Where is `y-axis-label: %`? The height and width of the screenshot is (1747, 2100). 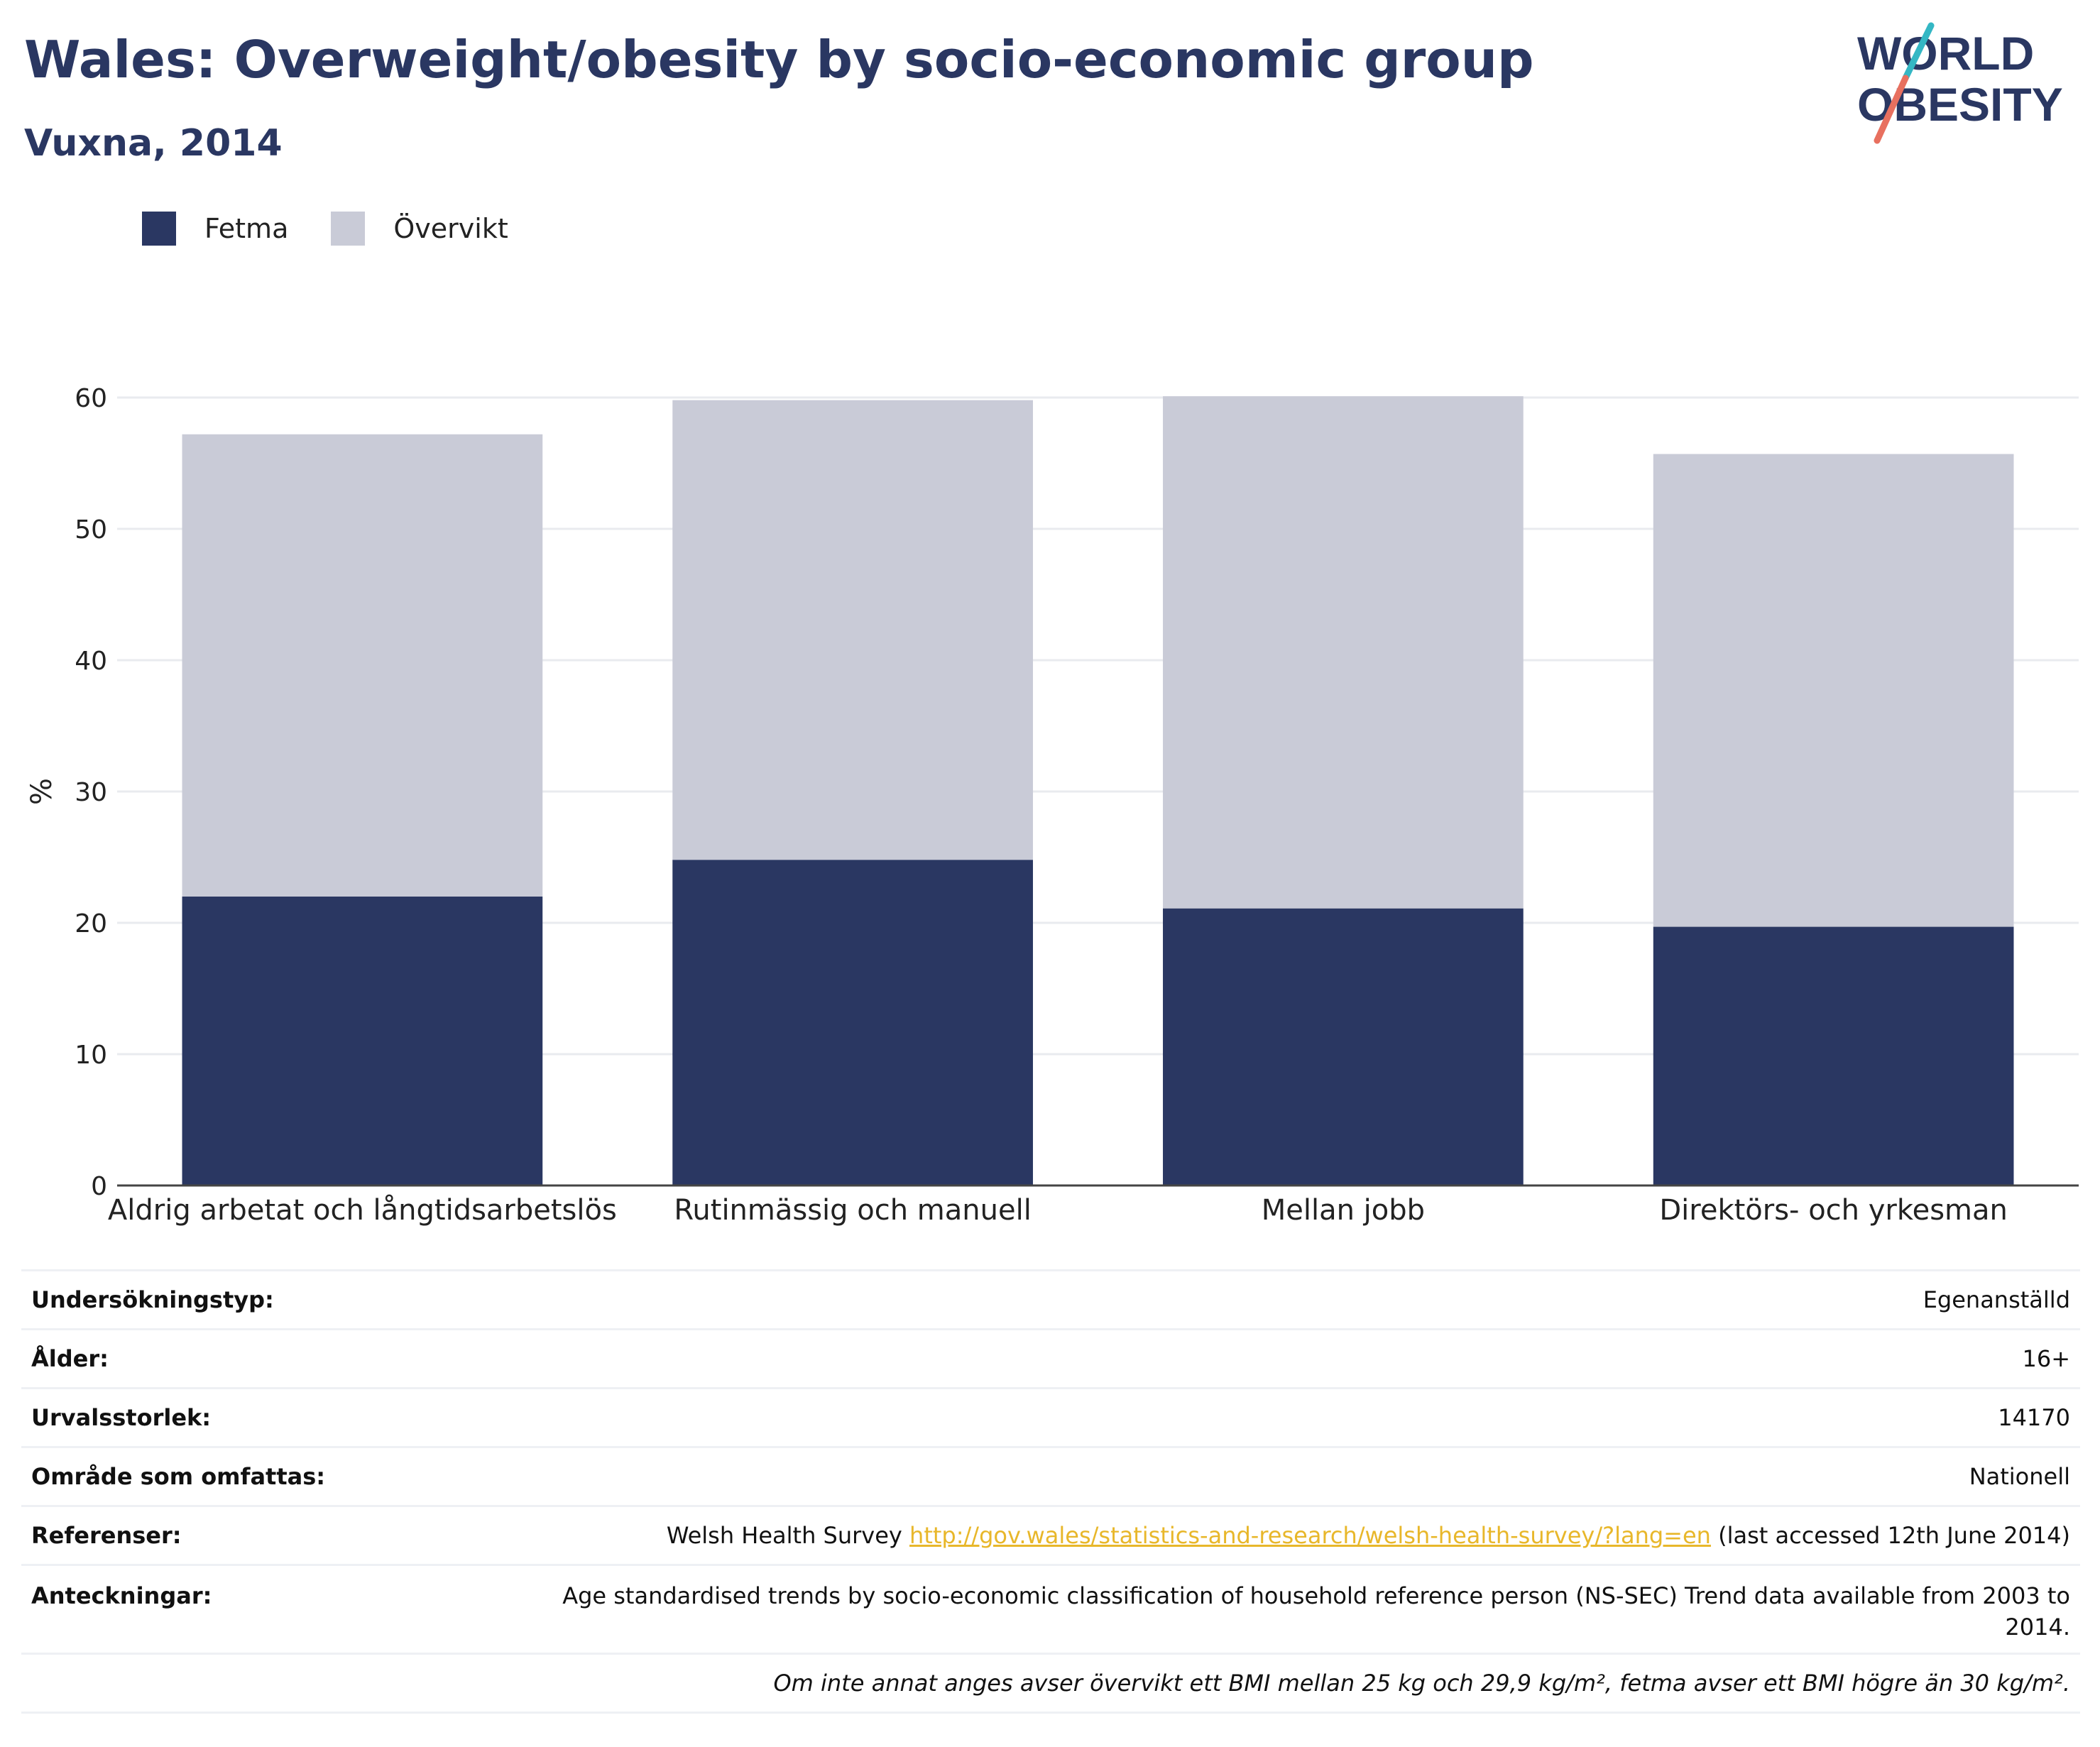
y-axis-label: % is located at coordinates (42, 791).